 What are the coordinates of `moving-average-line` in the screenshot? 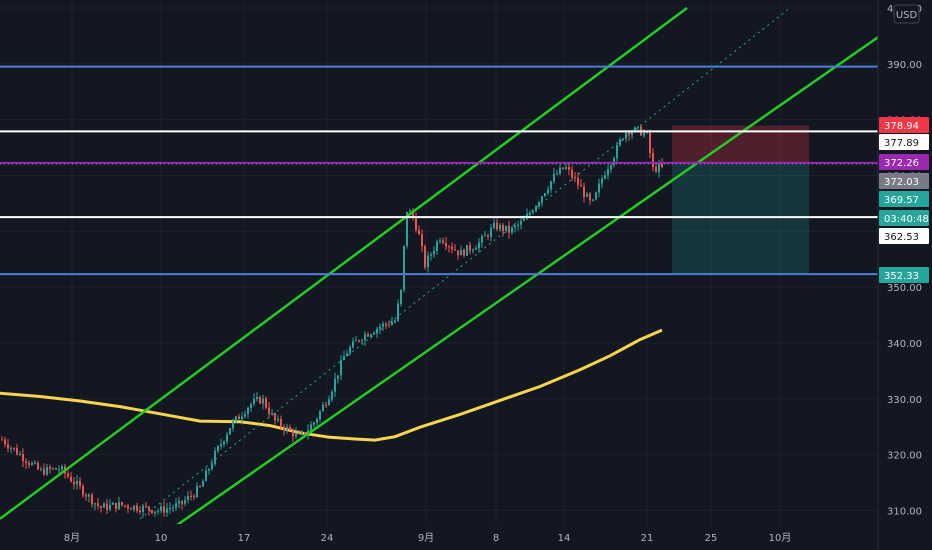 It's located at (331, 385).